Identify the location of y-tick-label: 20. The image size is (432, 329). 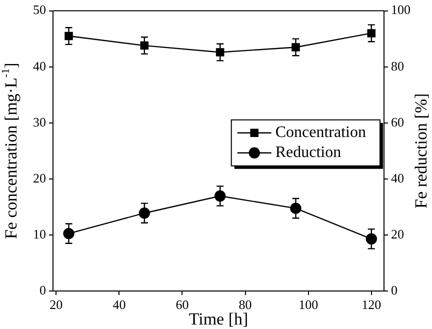
(39, 178).